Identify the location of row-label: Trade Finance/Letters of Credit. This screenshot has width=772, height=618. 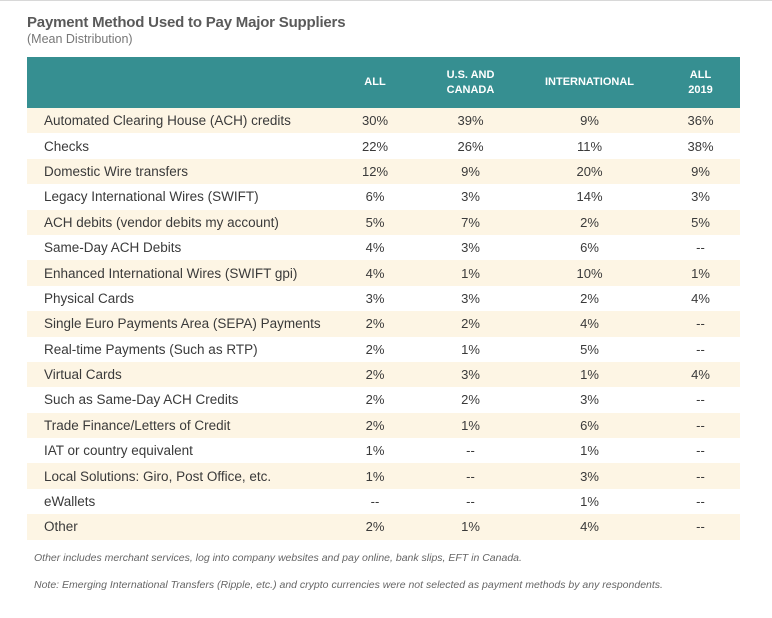
(137, 425).